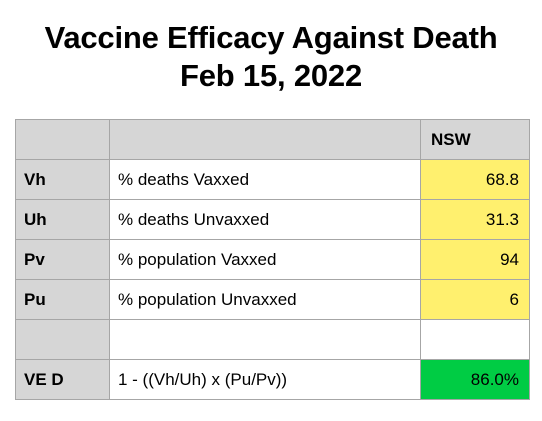 The image size is (542, 421). What do you see at coordinates (62, 299) in the screenshot?
I see `row-code: Pu` at bounding box center [62, 299].